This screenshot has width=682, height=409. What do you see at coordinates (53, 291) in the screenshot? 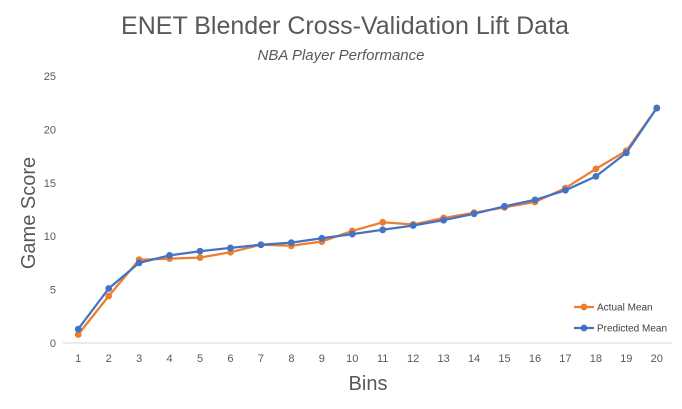
I see `y-tick-label: 5` at bounding box center [53, 291].